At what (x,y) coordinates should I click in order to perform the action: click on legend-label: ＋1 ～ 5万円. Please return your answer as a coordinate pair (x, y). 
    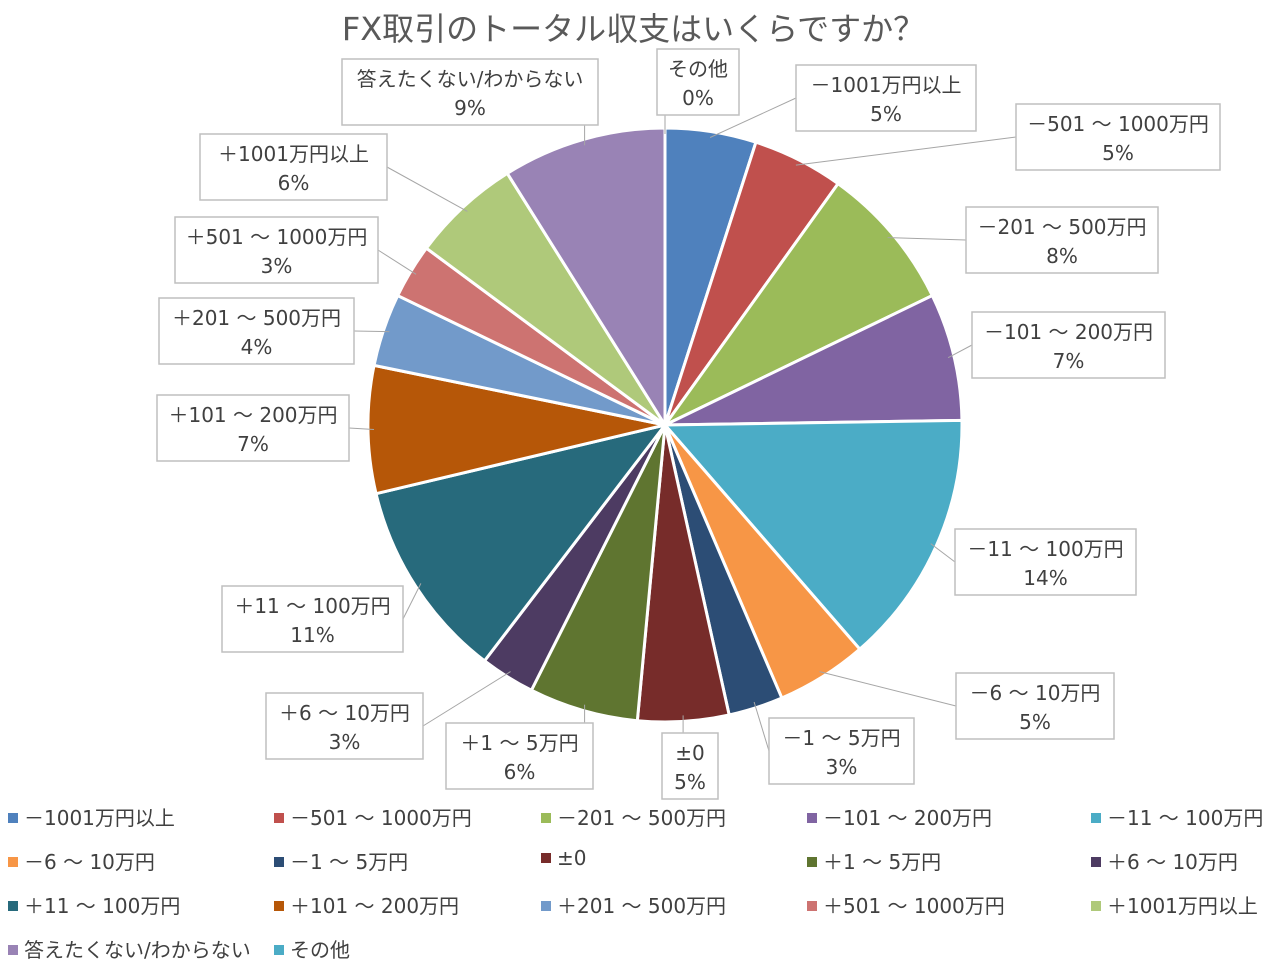
    Looking at the image, I should click on (882, 862).